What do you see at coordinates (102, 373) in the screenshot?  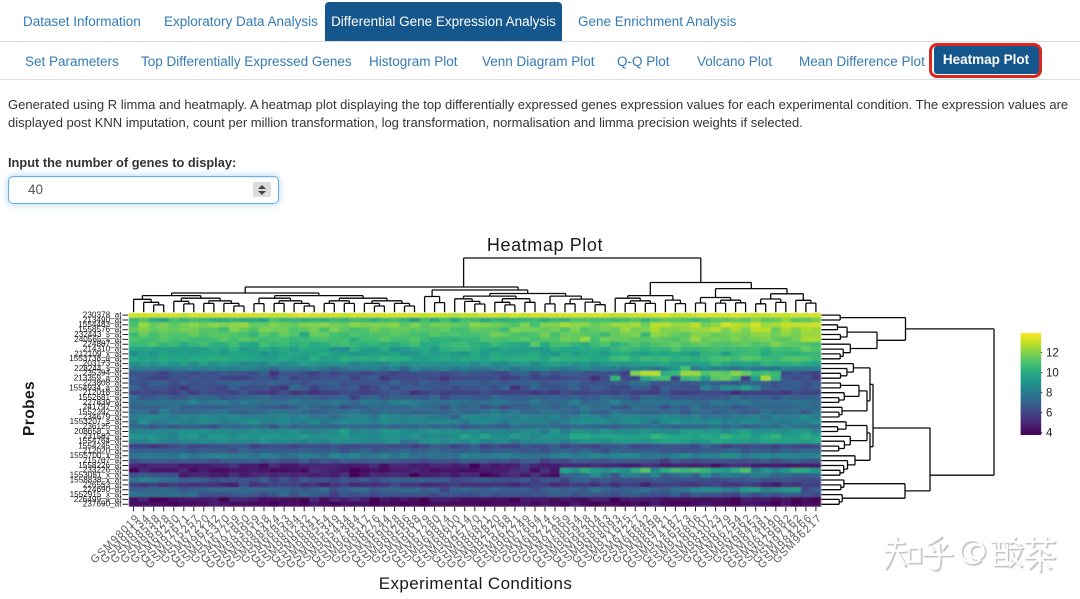 I see `svg-text: 235394_at` at bounding box center [102, 373].